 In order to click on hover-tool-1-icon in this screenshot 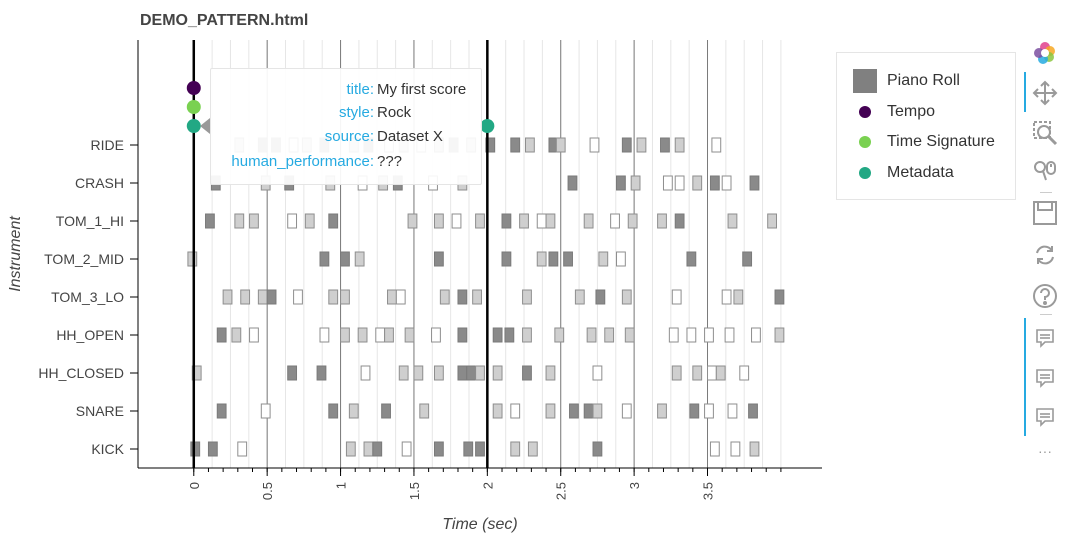, I will do `click(1045, 338)`.